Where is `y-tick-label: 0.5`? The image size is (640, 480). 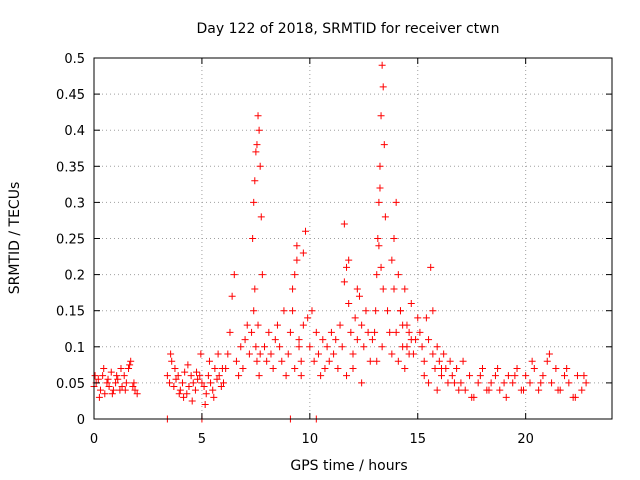
y-tick-label: 0.5 is located at coordinates (74, 59).